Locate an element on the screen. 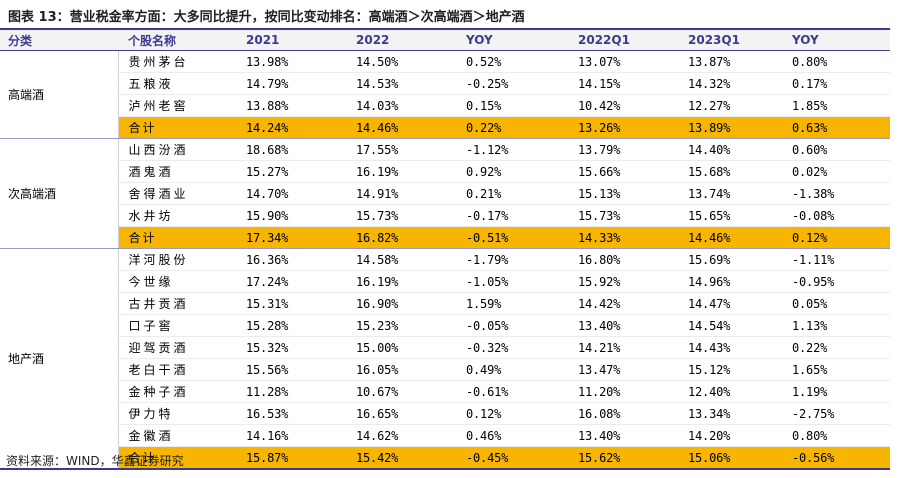  stock-name-cell: 五粮液 is located at coordinates (177, 83).